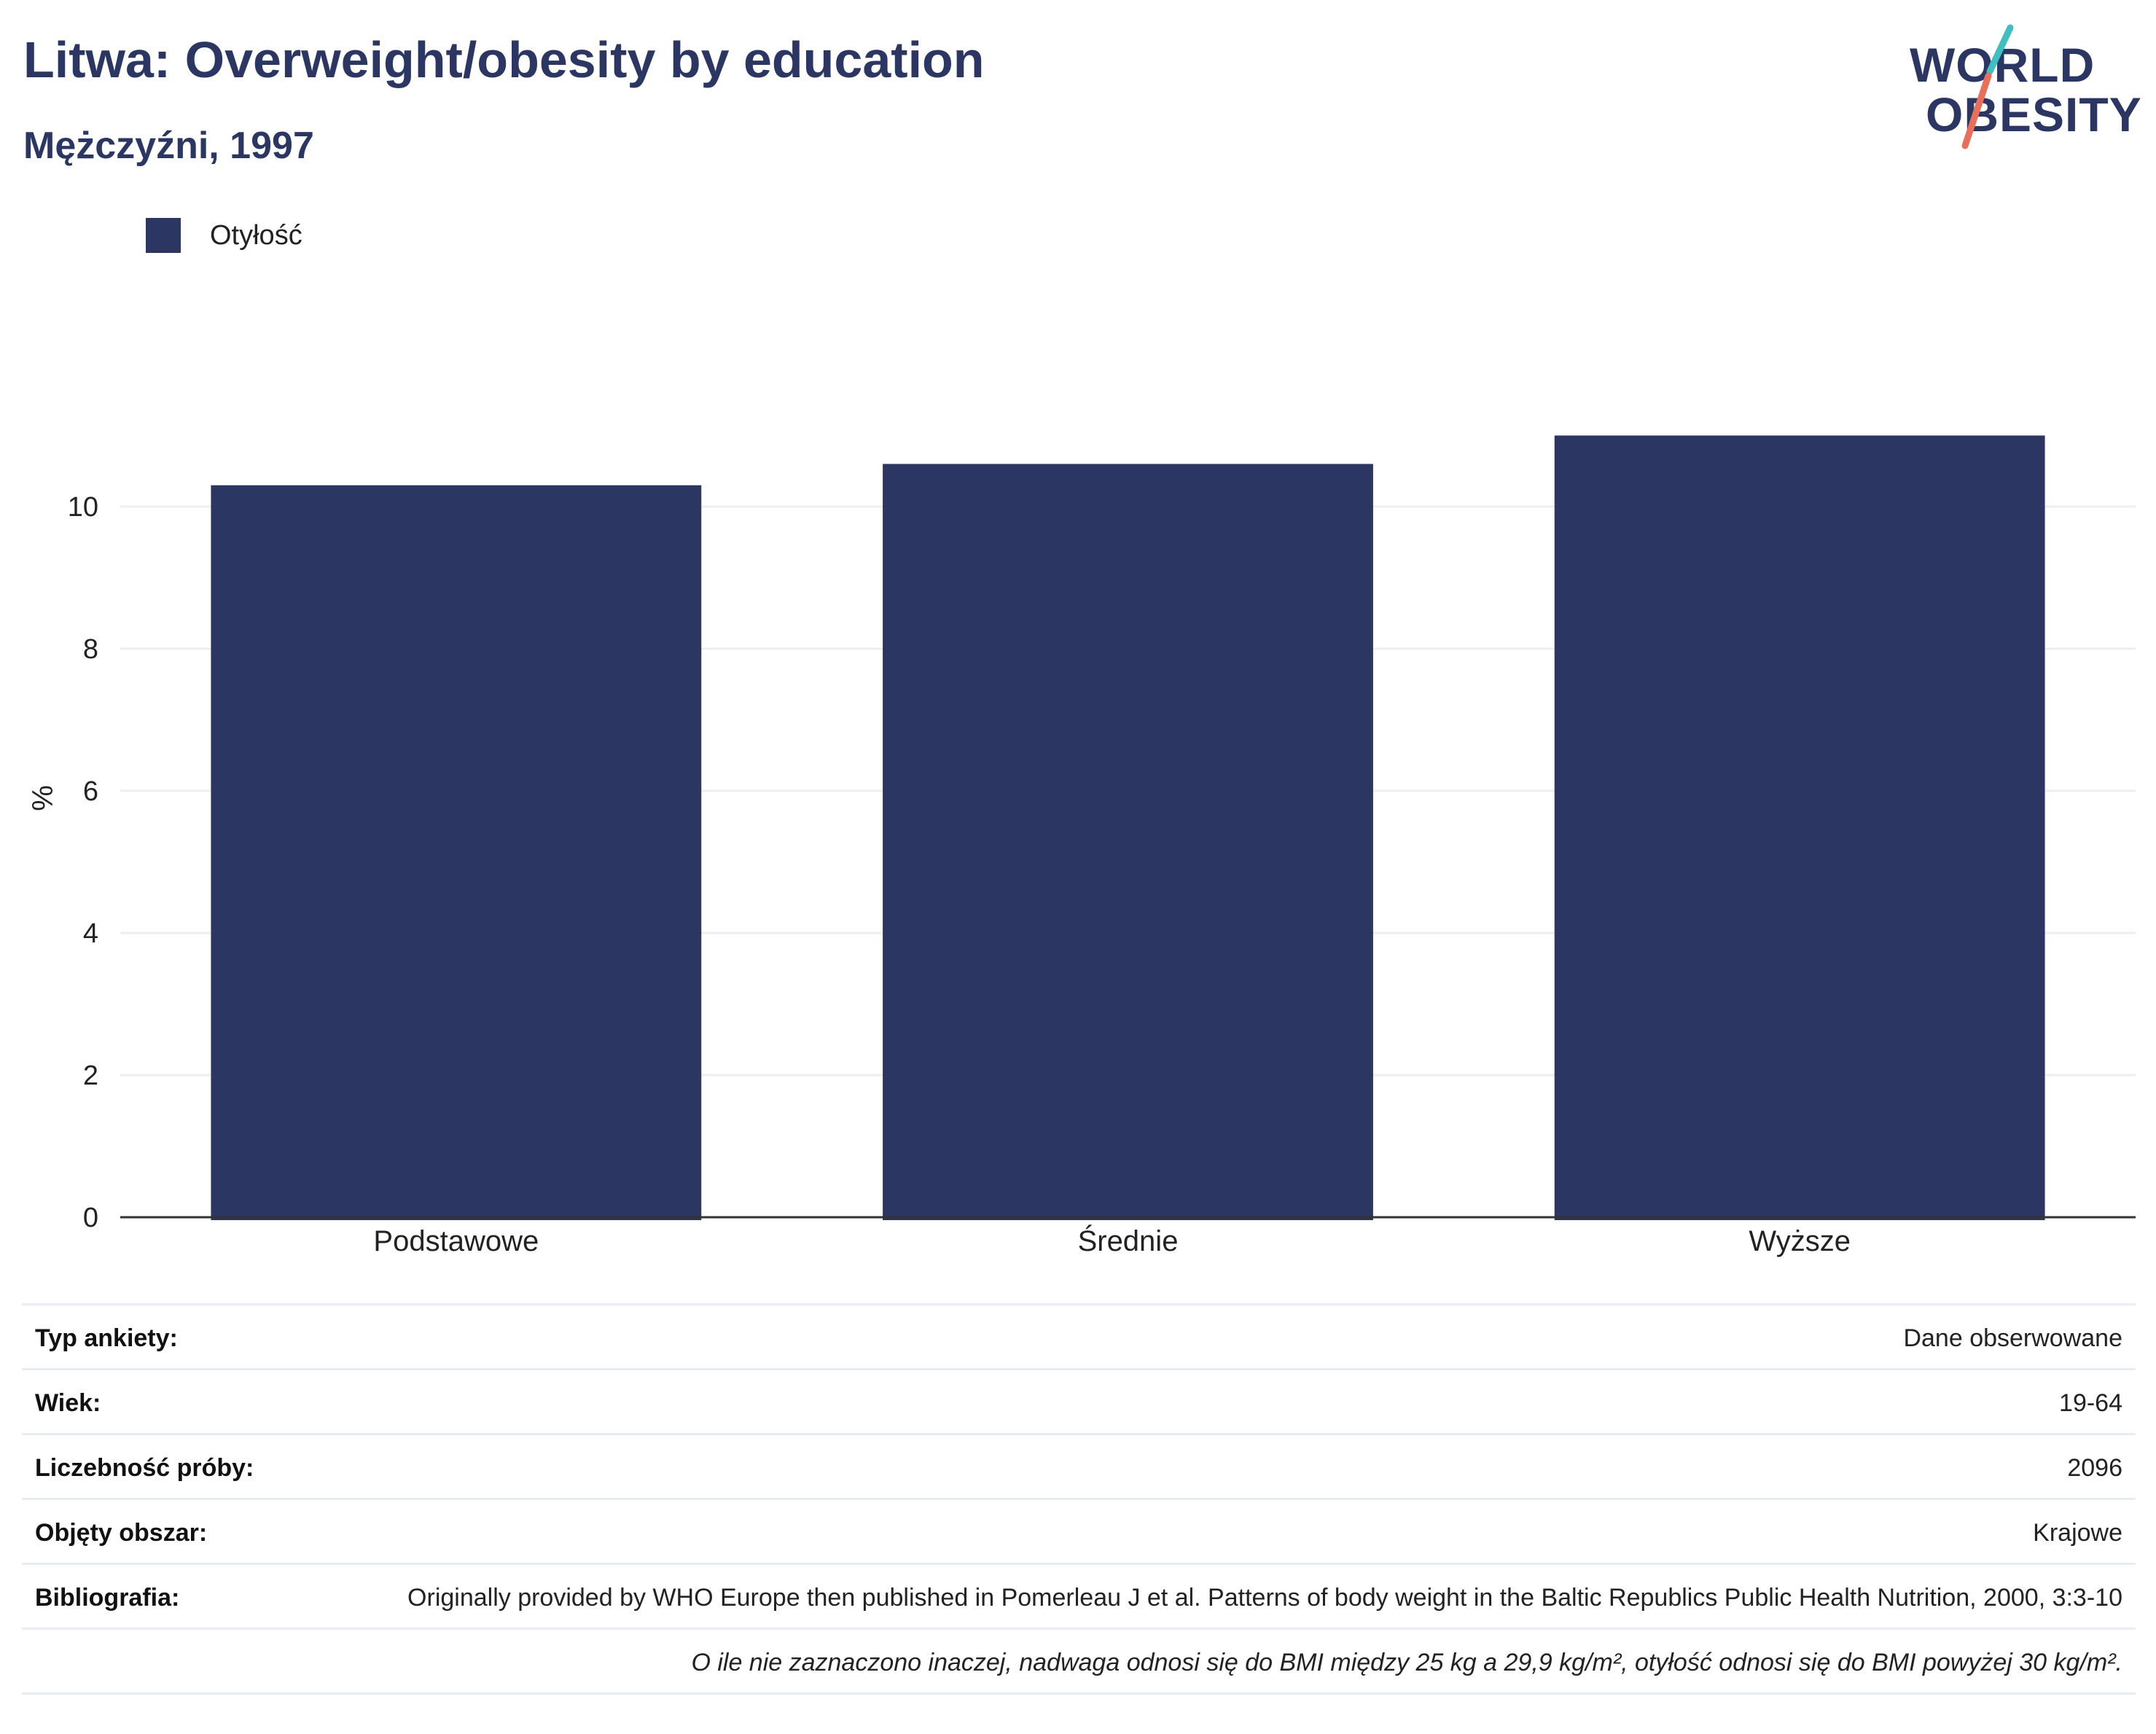 The height and width of the screenshot is (1734, 2156). I want to click on info-value: 2096, so click(2094, 1468).